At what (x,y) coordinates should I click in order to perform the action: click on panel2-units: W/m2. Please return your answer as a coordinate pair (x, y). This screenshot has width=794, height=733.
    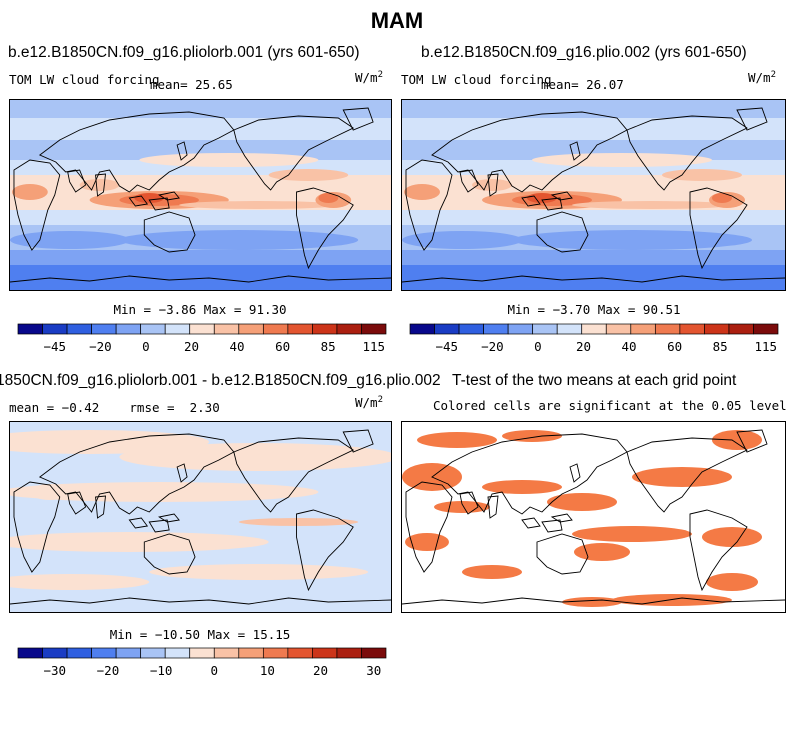
    Looking at the image, I should click on (762, 78).